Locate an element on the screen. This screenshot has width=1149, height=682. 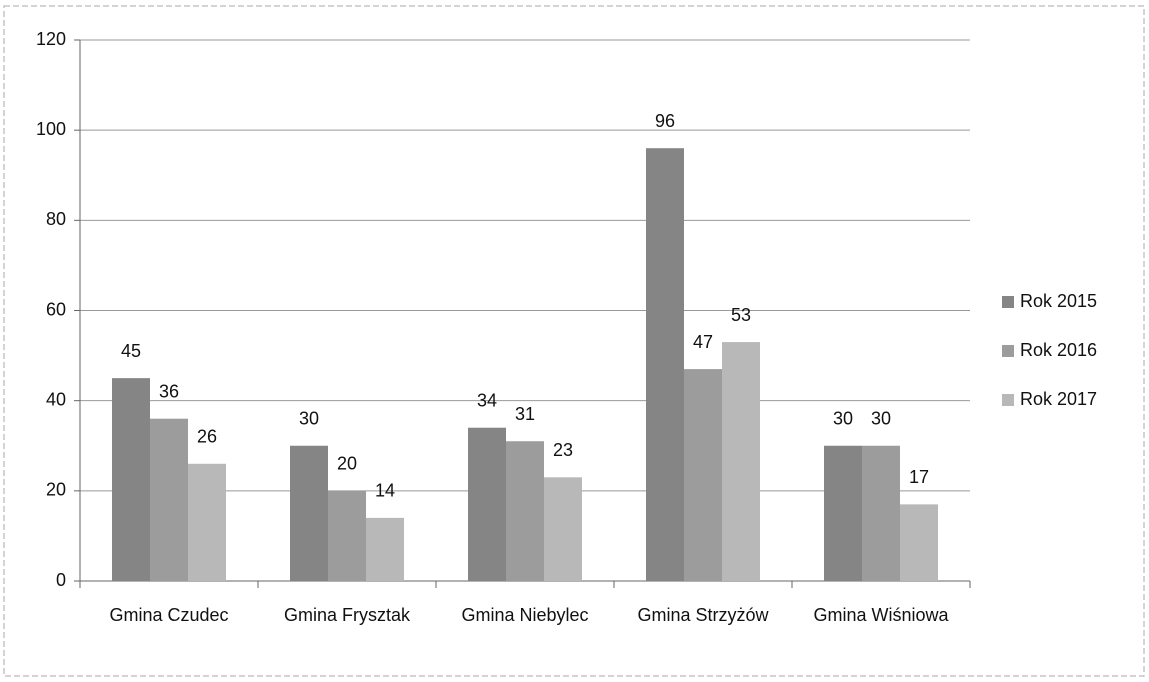
data-label: 45 is located at coordinates (131, 351).